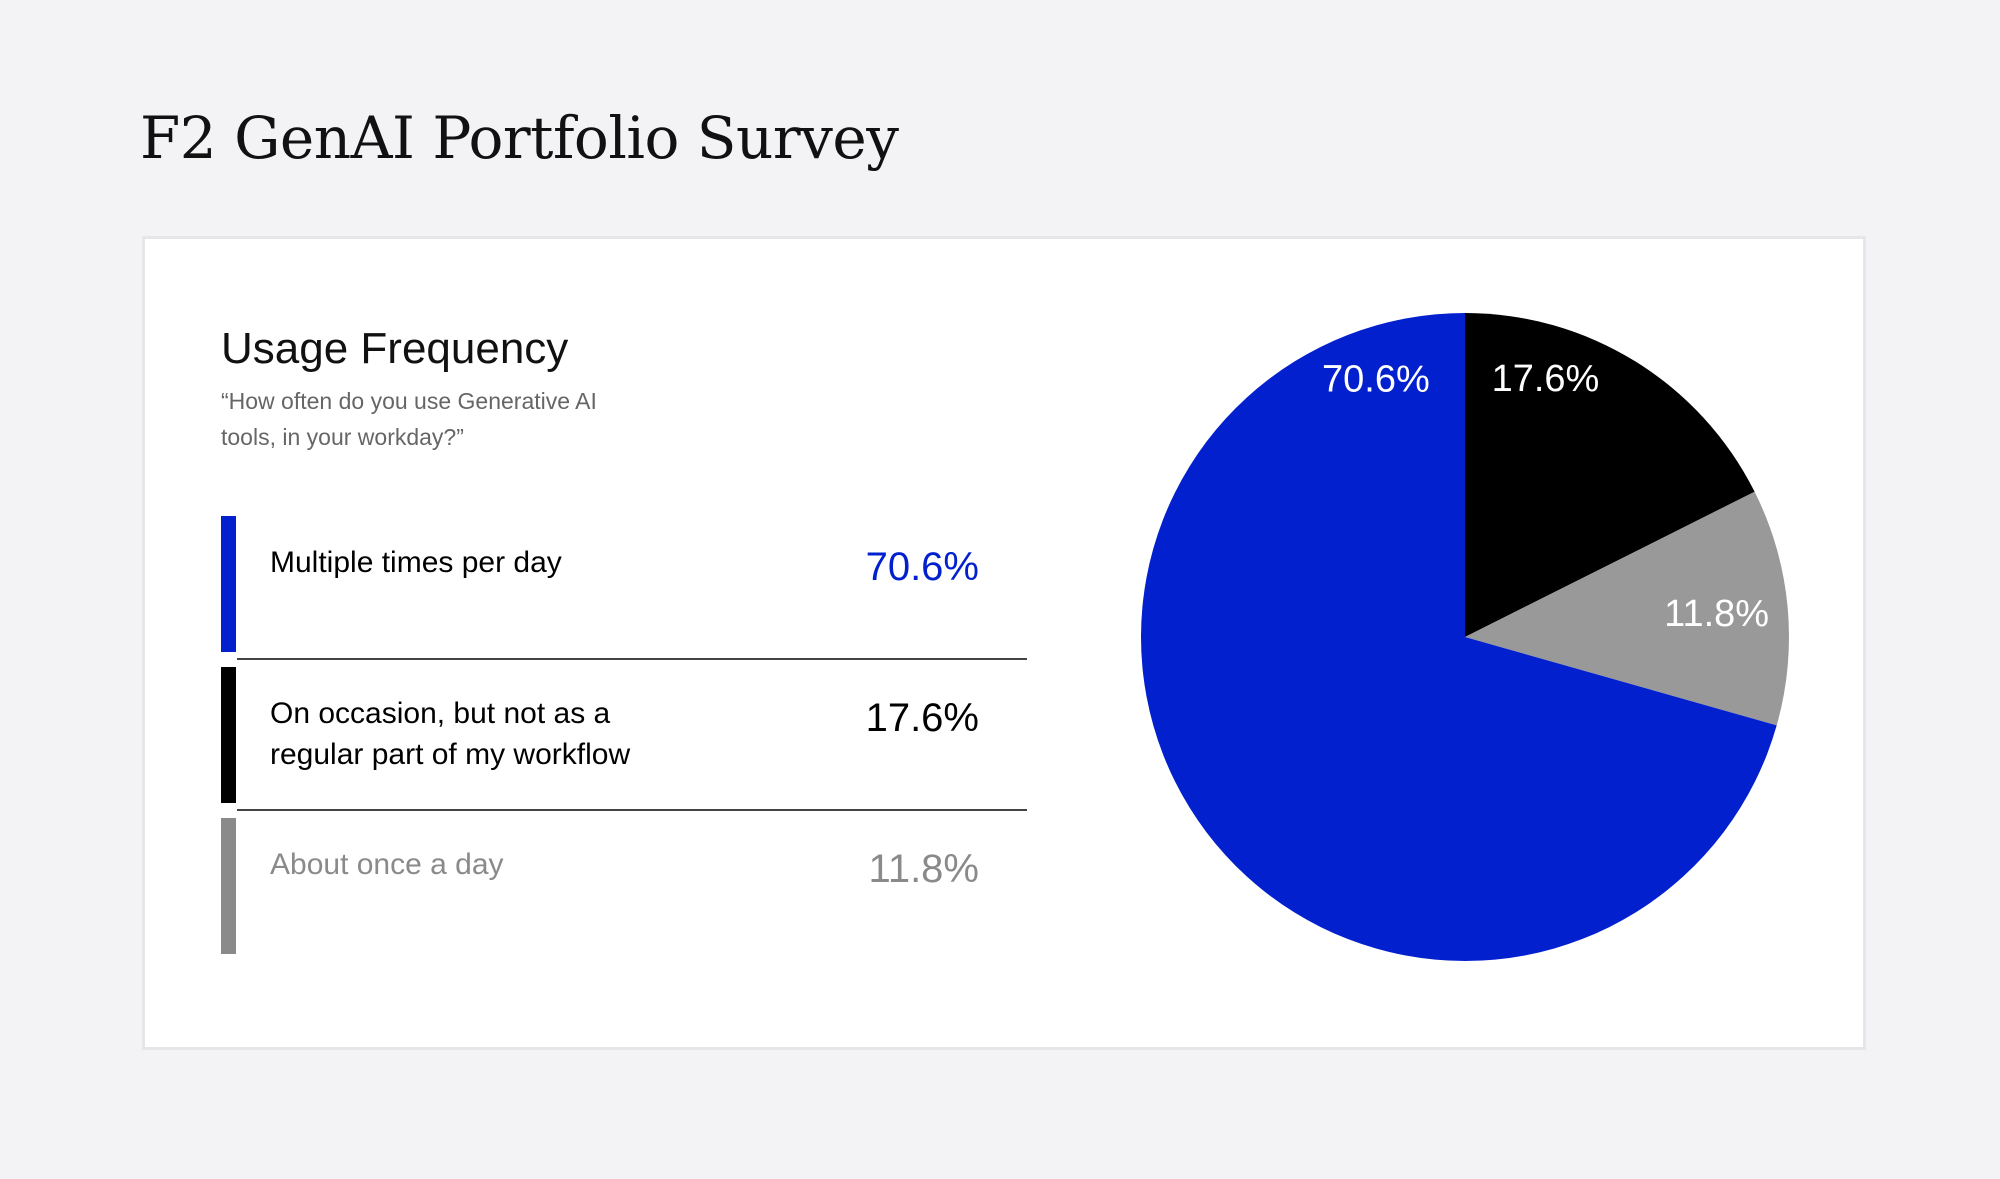  Describe the element at coordinates (624, 588) in the screenshot. I see `legend-item-multiple-times-per-day: Multiple times per day 70.6%` at that location.